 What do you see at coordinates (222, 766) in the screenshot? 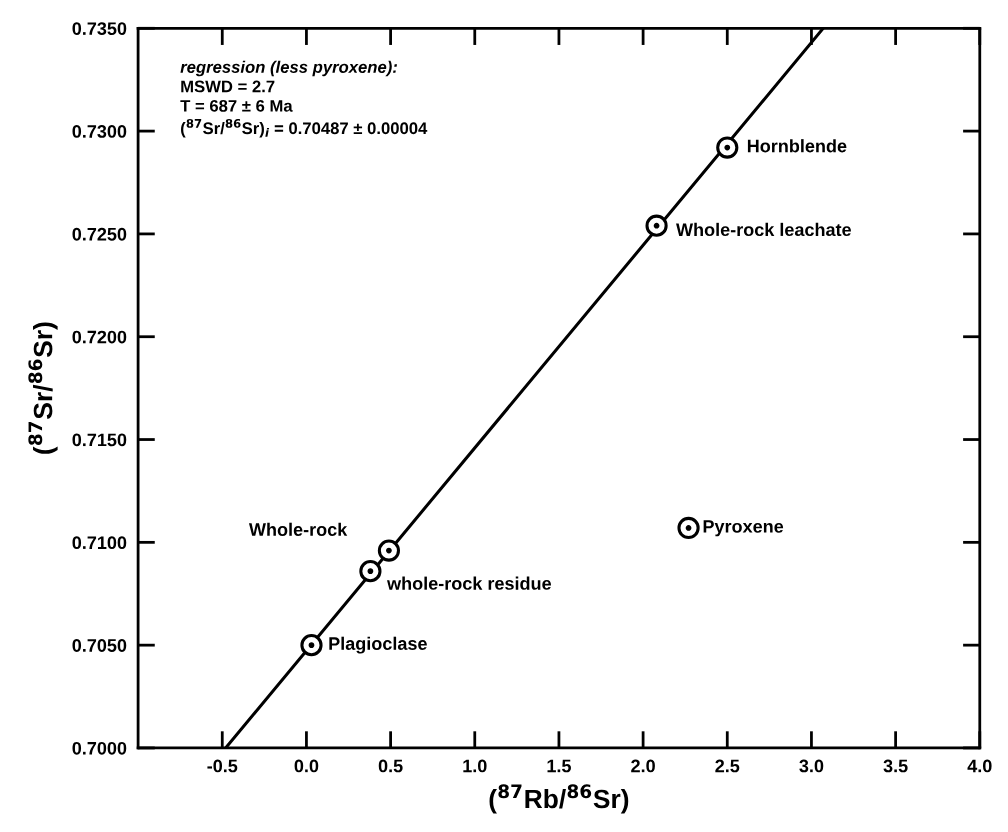
I see `x-tick-label: -0.5` at bounding box center [222, 766].